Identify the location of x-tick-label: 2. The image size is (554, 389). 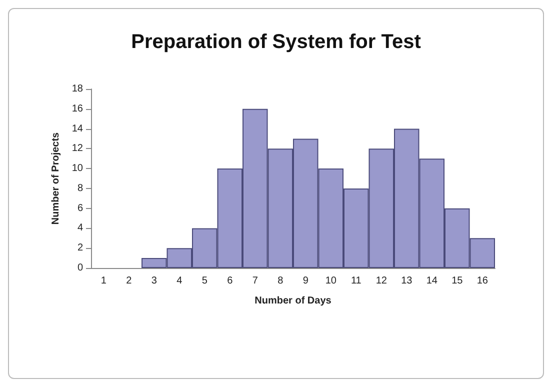
(129, 281).